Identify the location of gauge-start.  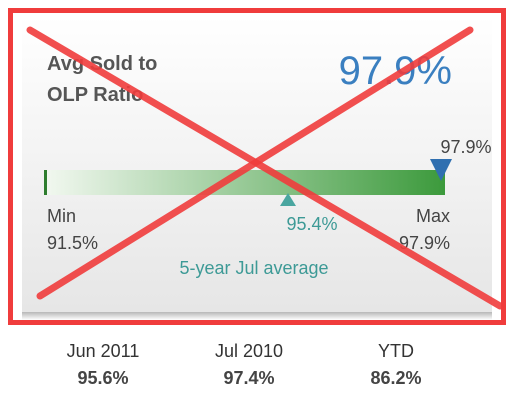
(45, 182).